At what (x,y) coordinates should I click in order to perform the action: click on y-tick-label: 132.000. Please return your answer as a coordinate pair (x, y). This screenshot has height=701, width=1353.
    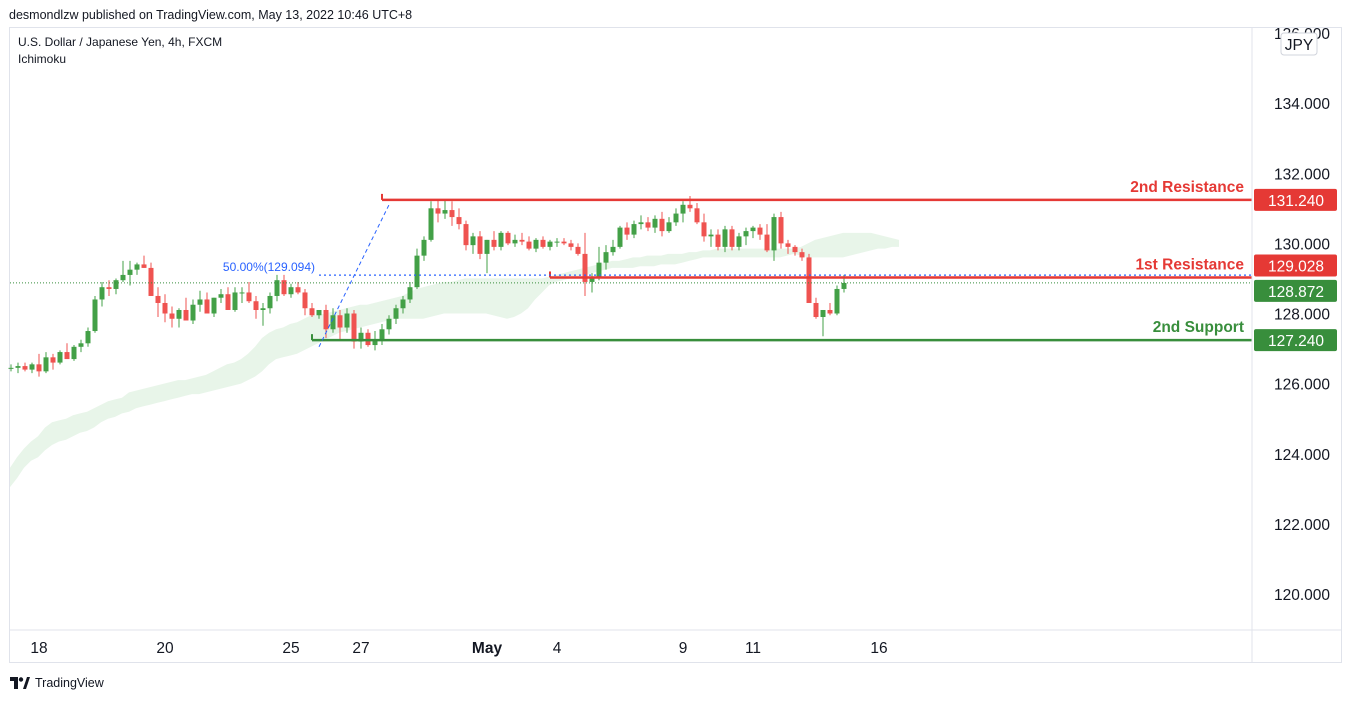
    Looking at the image, I should click on (1302, 174).